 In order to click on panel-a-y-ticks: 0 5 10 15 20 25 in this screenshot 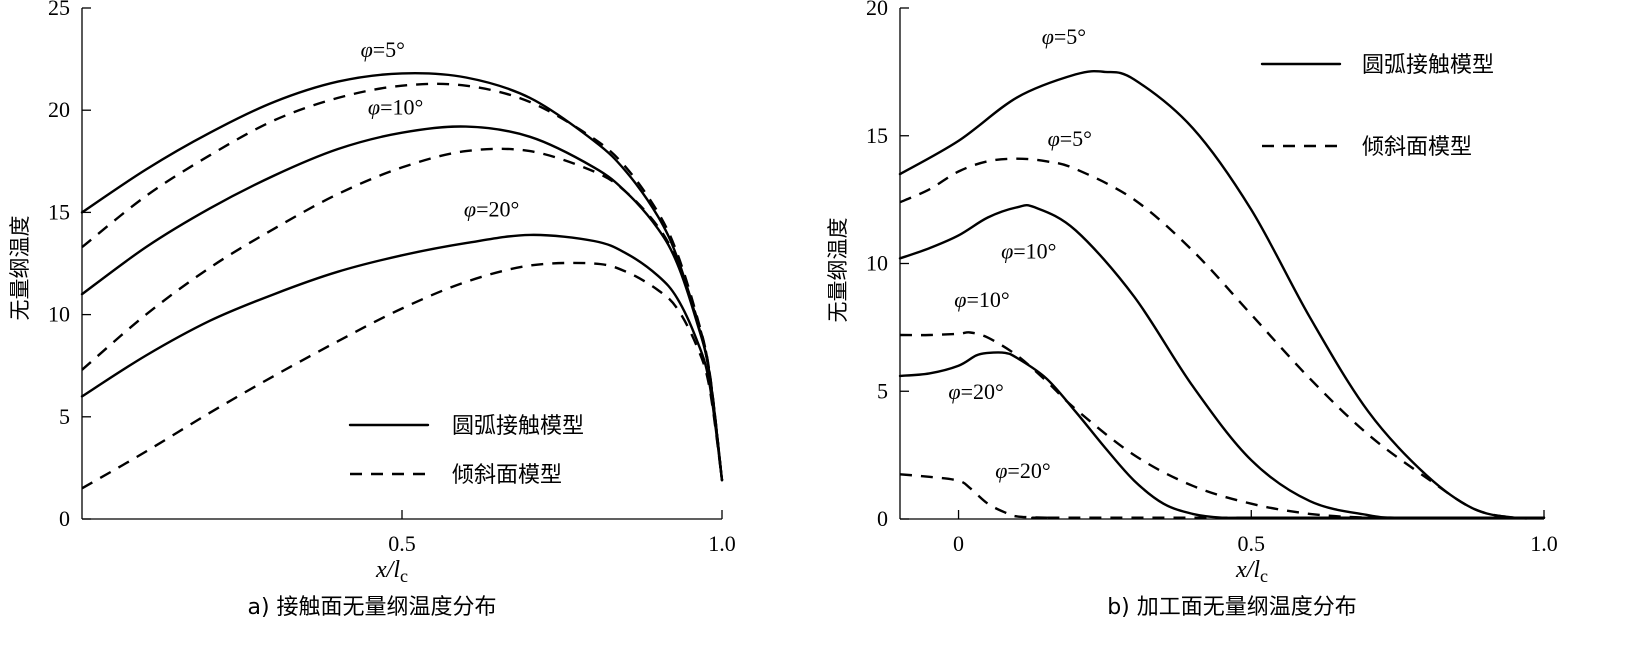, I will do `click(69, 265)`.